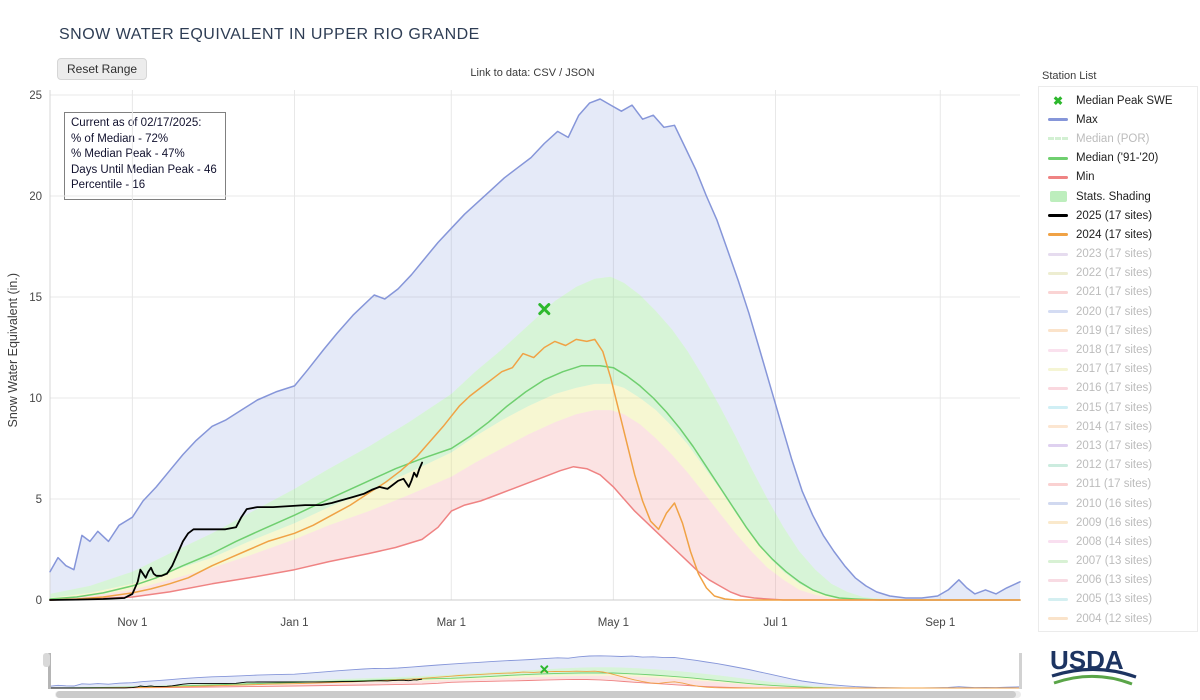 The width and height of the screenshot is (1200, 700). Describe the element at coordinates (1114, 254) in the screenshot. I see `legend-item-label: 2023 (17 sites)` at that location.